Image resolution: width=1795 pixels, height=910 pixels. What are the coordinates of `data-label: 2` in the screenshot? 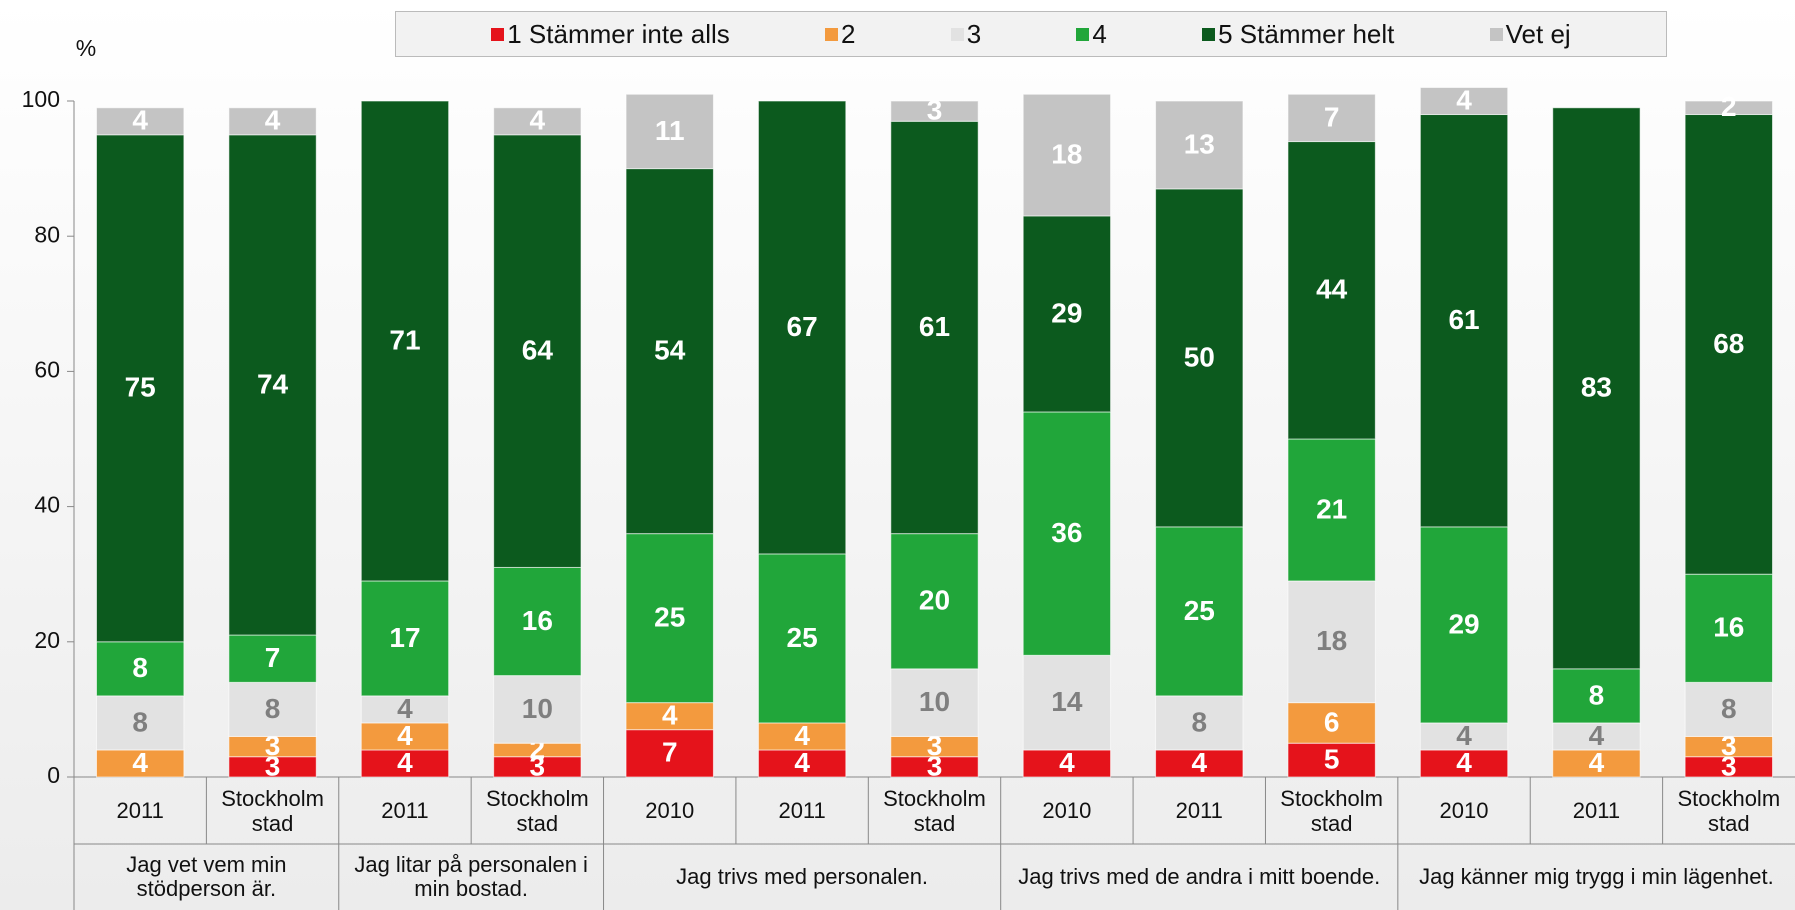 It's located at (1729, 106).